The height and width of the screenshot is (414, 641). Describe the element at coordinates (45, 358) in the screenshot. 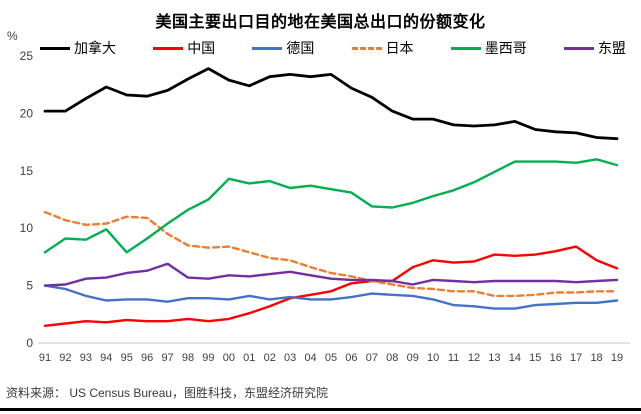

I see `x-tick-label: 91` at that location.